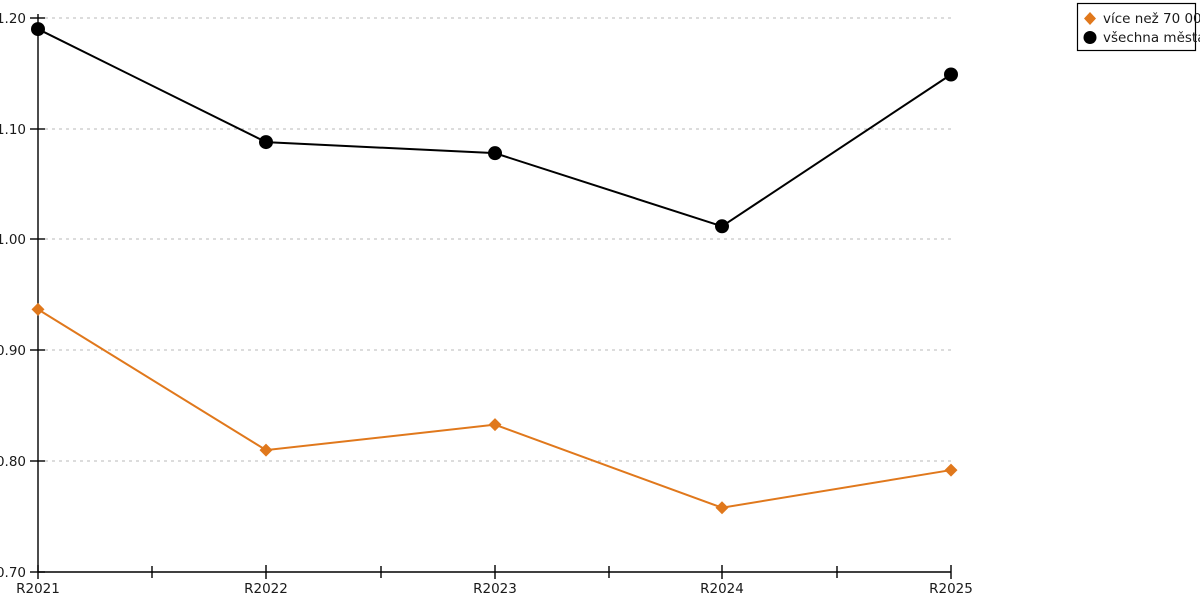 The height and width of the screenshot is (600, 1200). Describe the element at coordinates (13, 351) in the screenshot. I see `y-axis-tick-label: 0.90` at that location.